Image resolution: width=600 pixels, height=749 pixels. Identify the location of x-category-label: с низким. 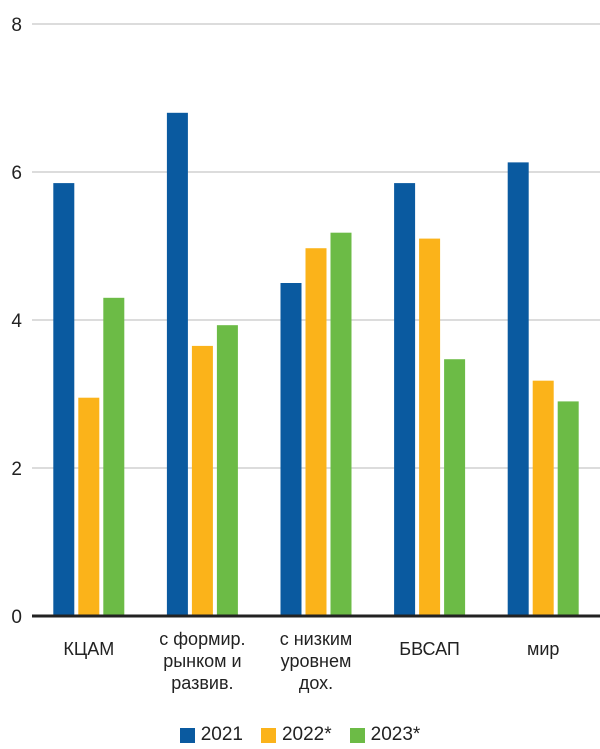
(316, 639).